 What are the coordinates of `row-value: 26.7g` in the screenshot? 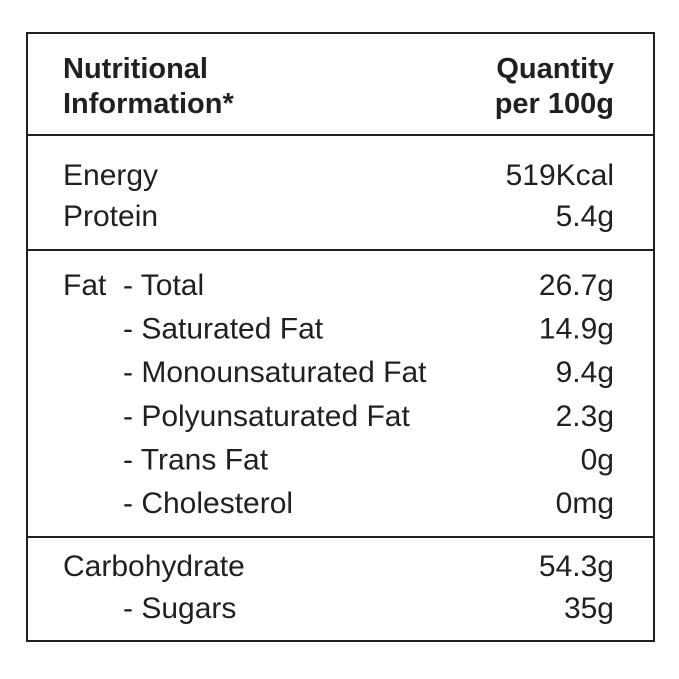 It's located at (576, 285).